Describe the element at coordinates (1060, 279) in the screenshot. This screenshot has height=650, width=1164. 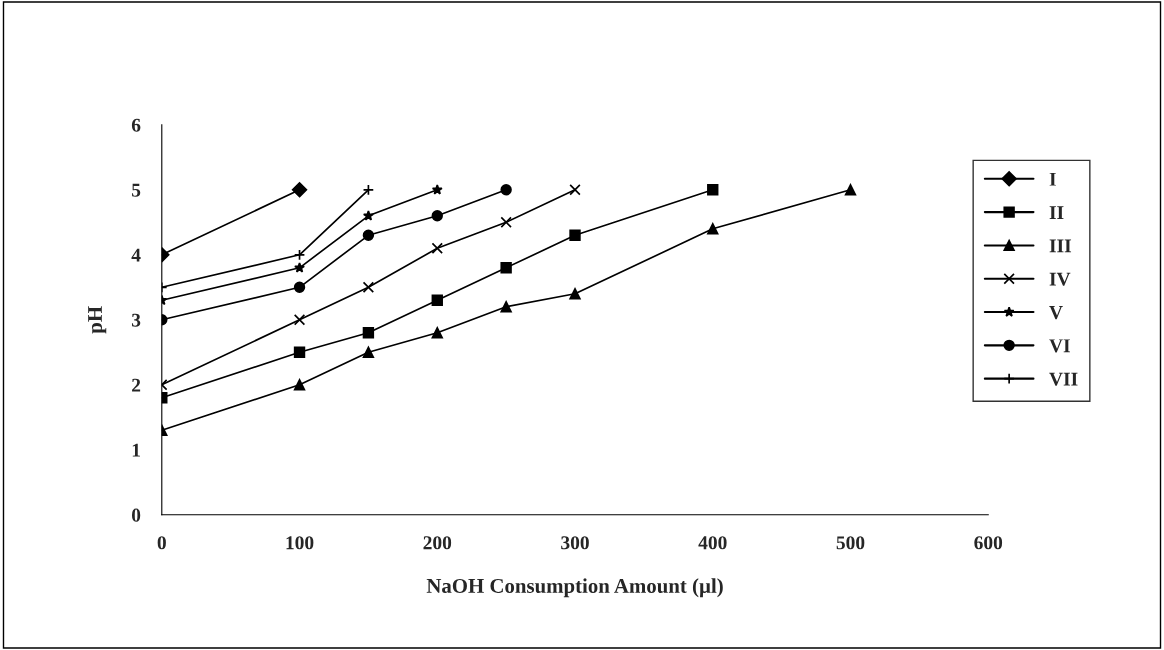
I see `legend-label: IV` at that location.